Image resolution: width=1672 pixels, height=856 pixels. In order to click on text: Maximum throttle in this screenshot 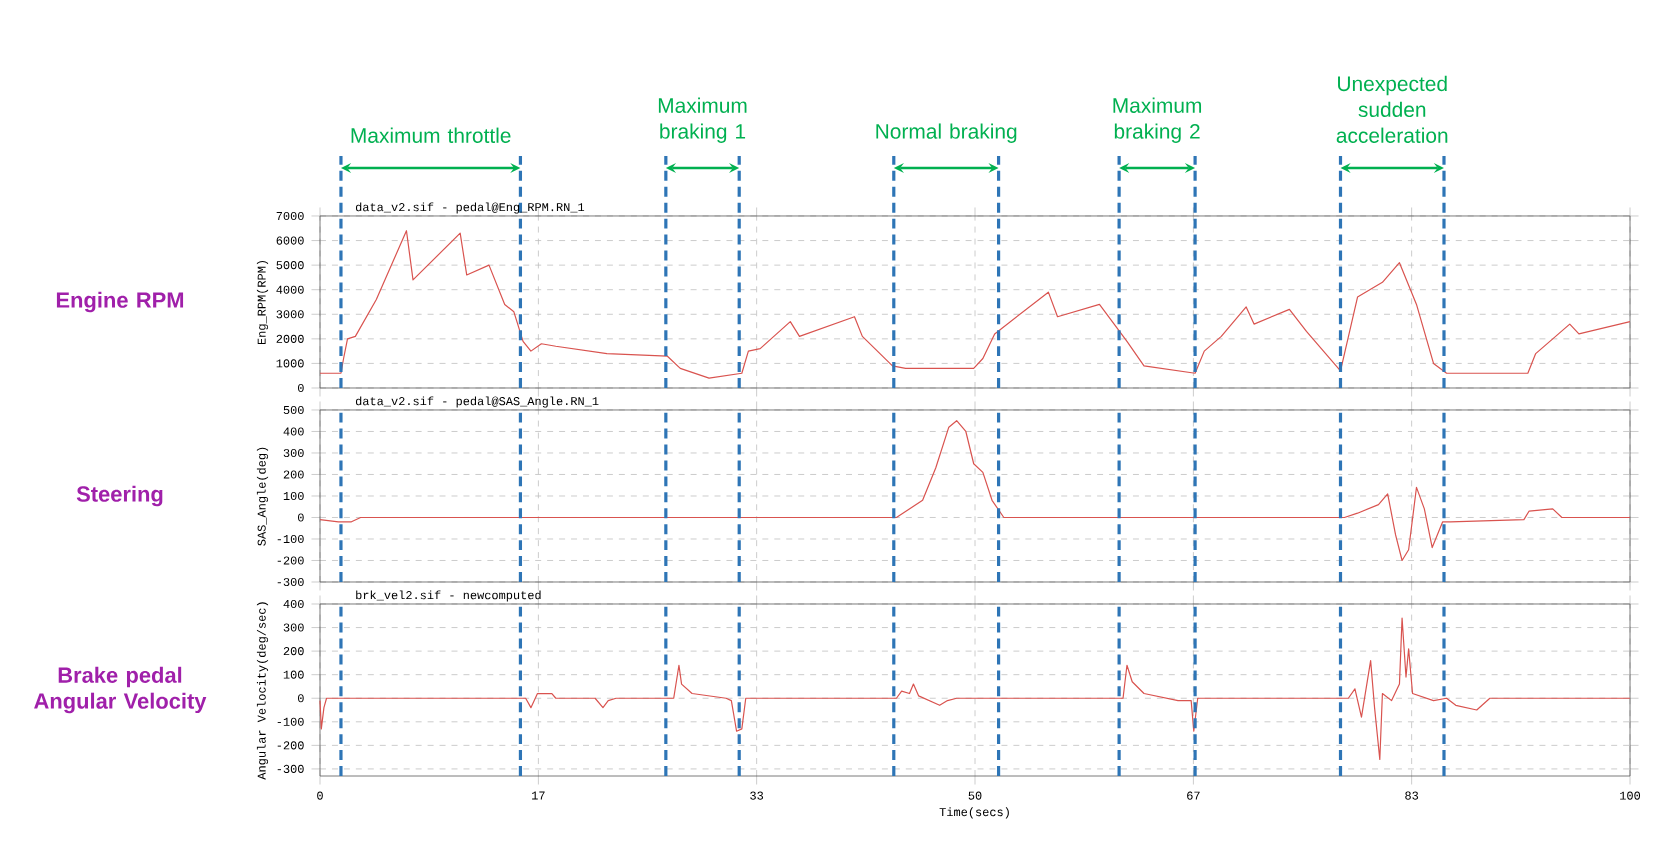, I will do `click(431, 135)`.